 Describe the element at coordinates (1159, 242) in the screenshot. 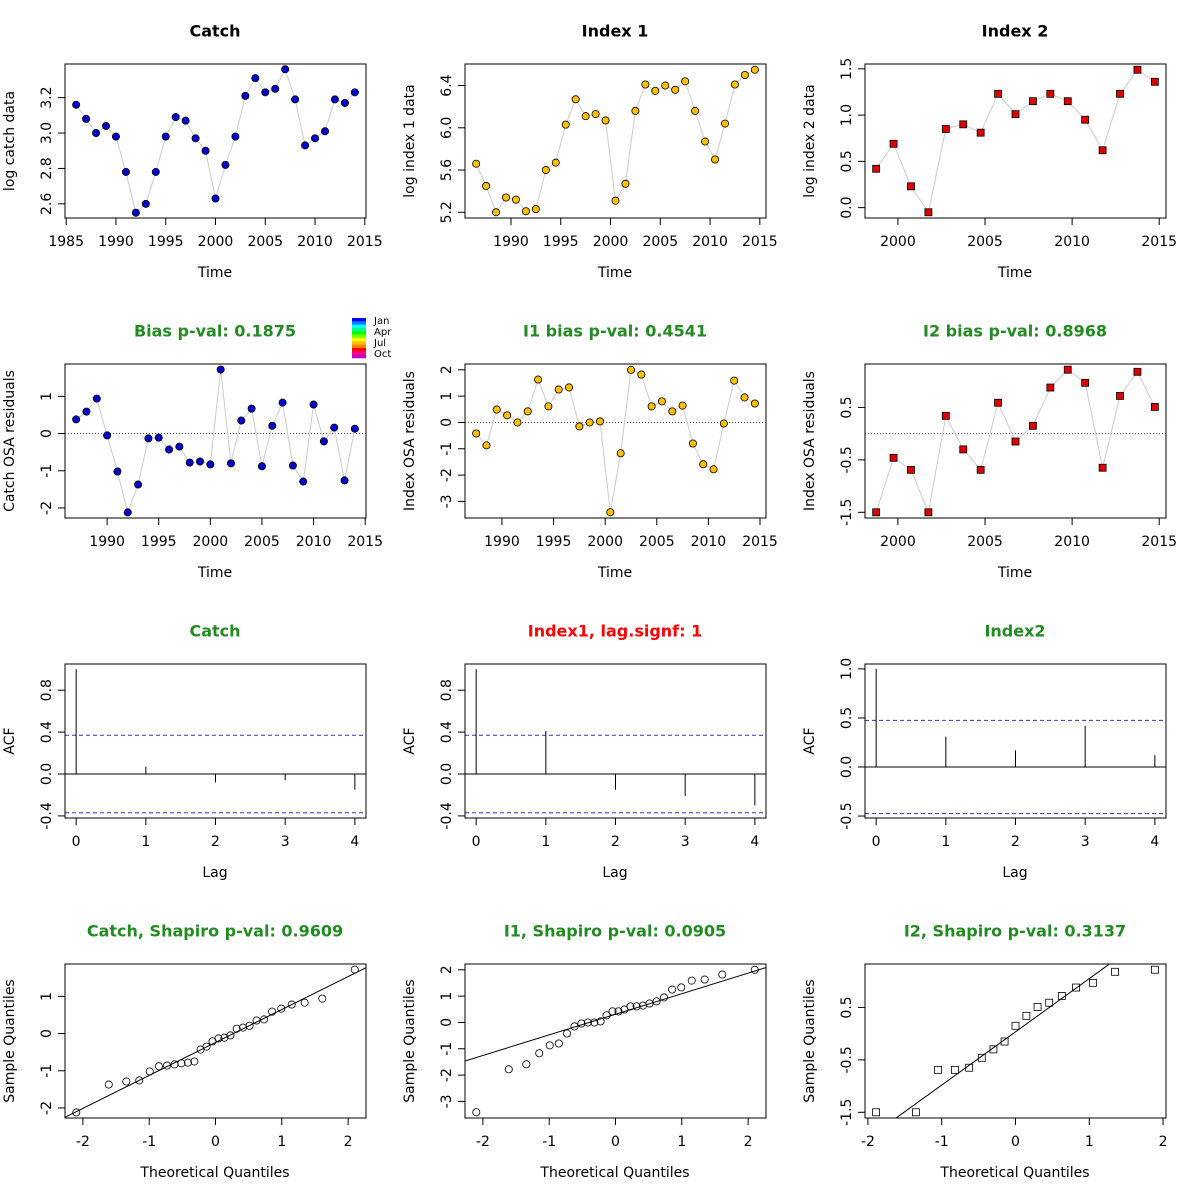

I see `x-tick-label: 2015` at that location.